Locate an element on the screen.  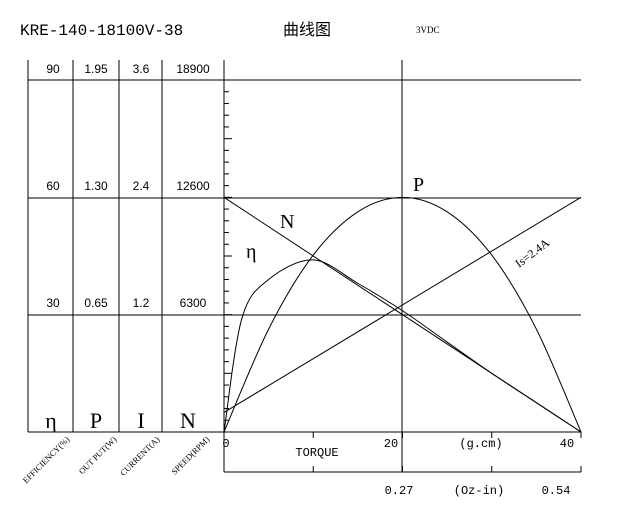
speed-label: SPEED(RPM) is located at coordinates (190, 455).